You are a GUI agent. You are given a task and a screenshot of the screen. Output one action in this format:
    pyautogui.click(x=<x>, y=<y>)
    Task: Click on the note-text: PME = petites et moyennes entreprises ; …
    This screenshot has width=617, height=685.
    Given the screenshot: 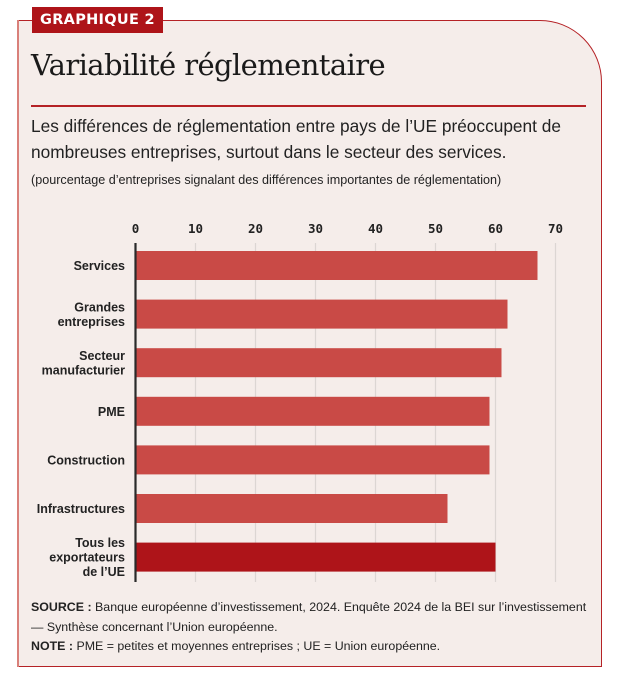 What is the action you would take?
    pyautogui.click(x=257, y=646)
    